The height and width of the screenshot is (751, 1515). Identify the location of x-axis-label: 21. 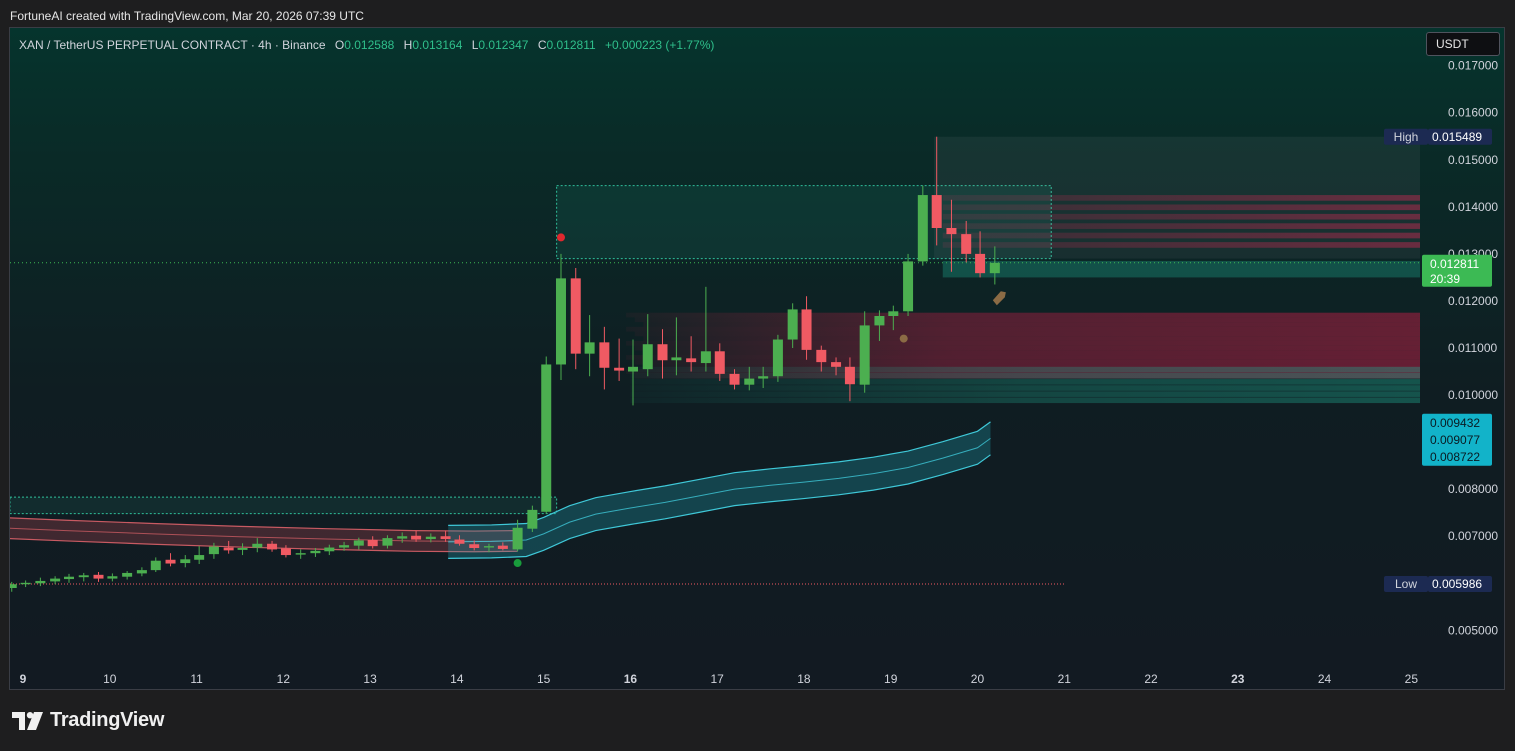
(1065, 679).